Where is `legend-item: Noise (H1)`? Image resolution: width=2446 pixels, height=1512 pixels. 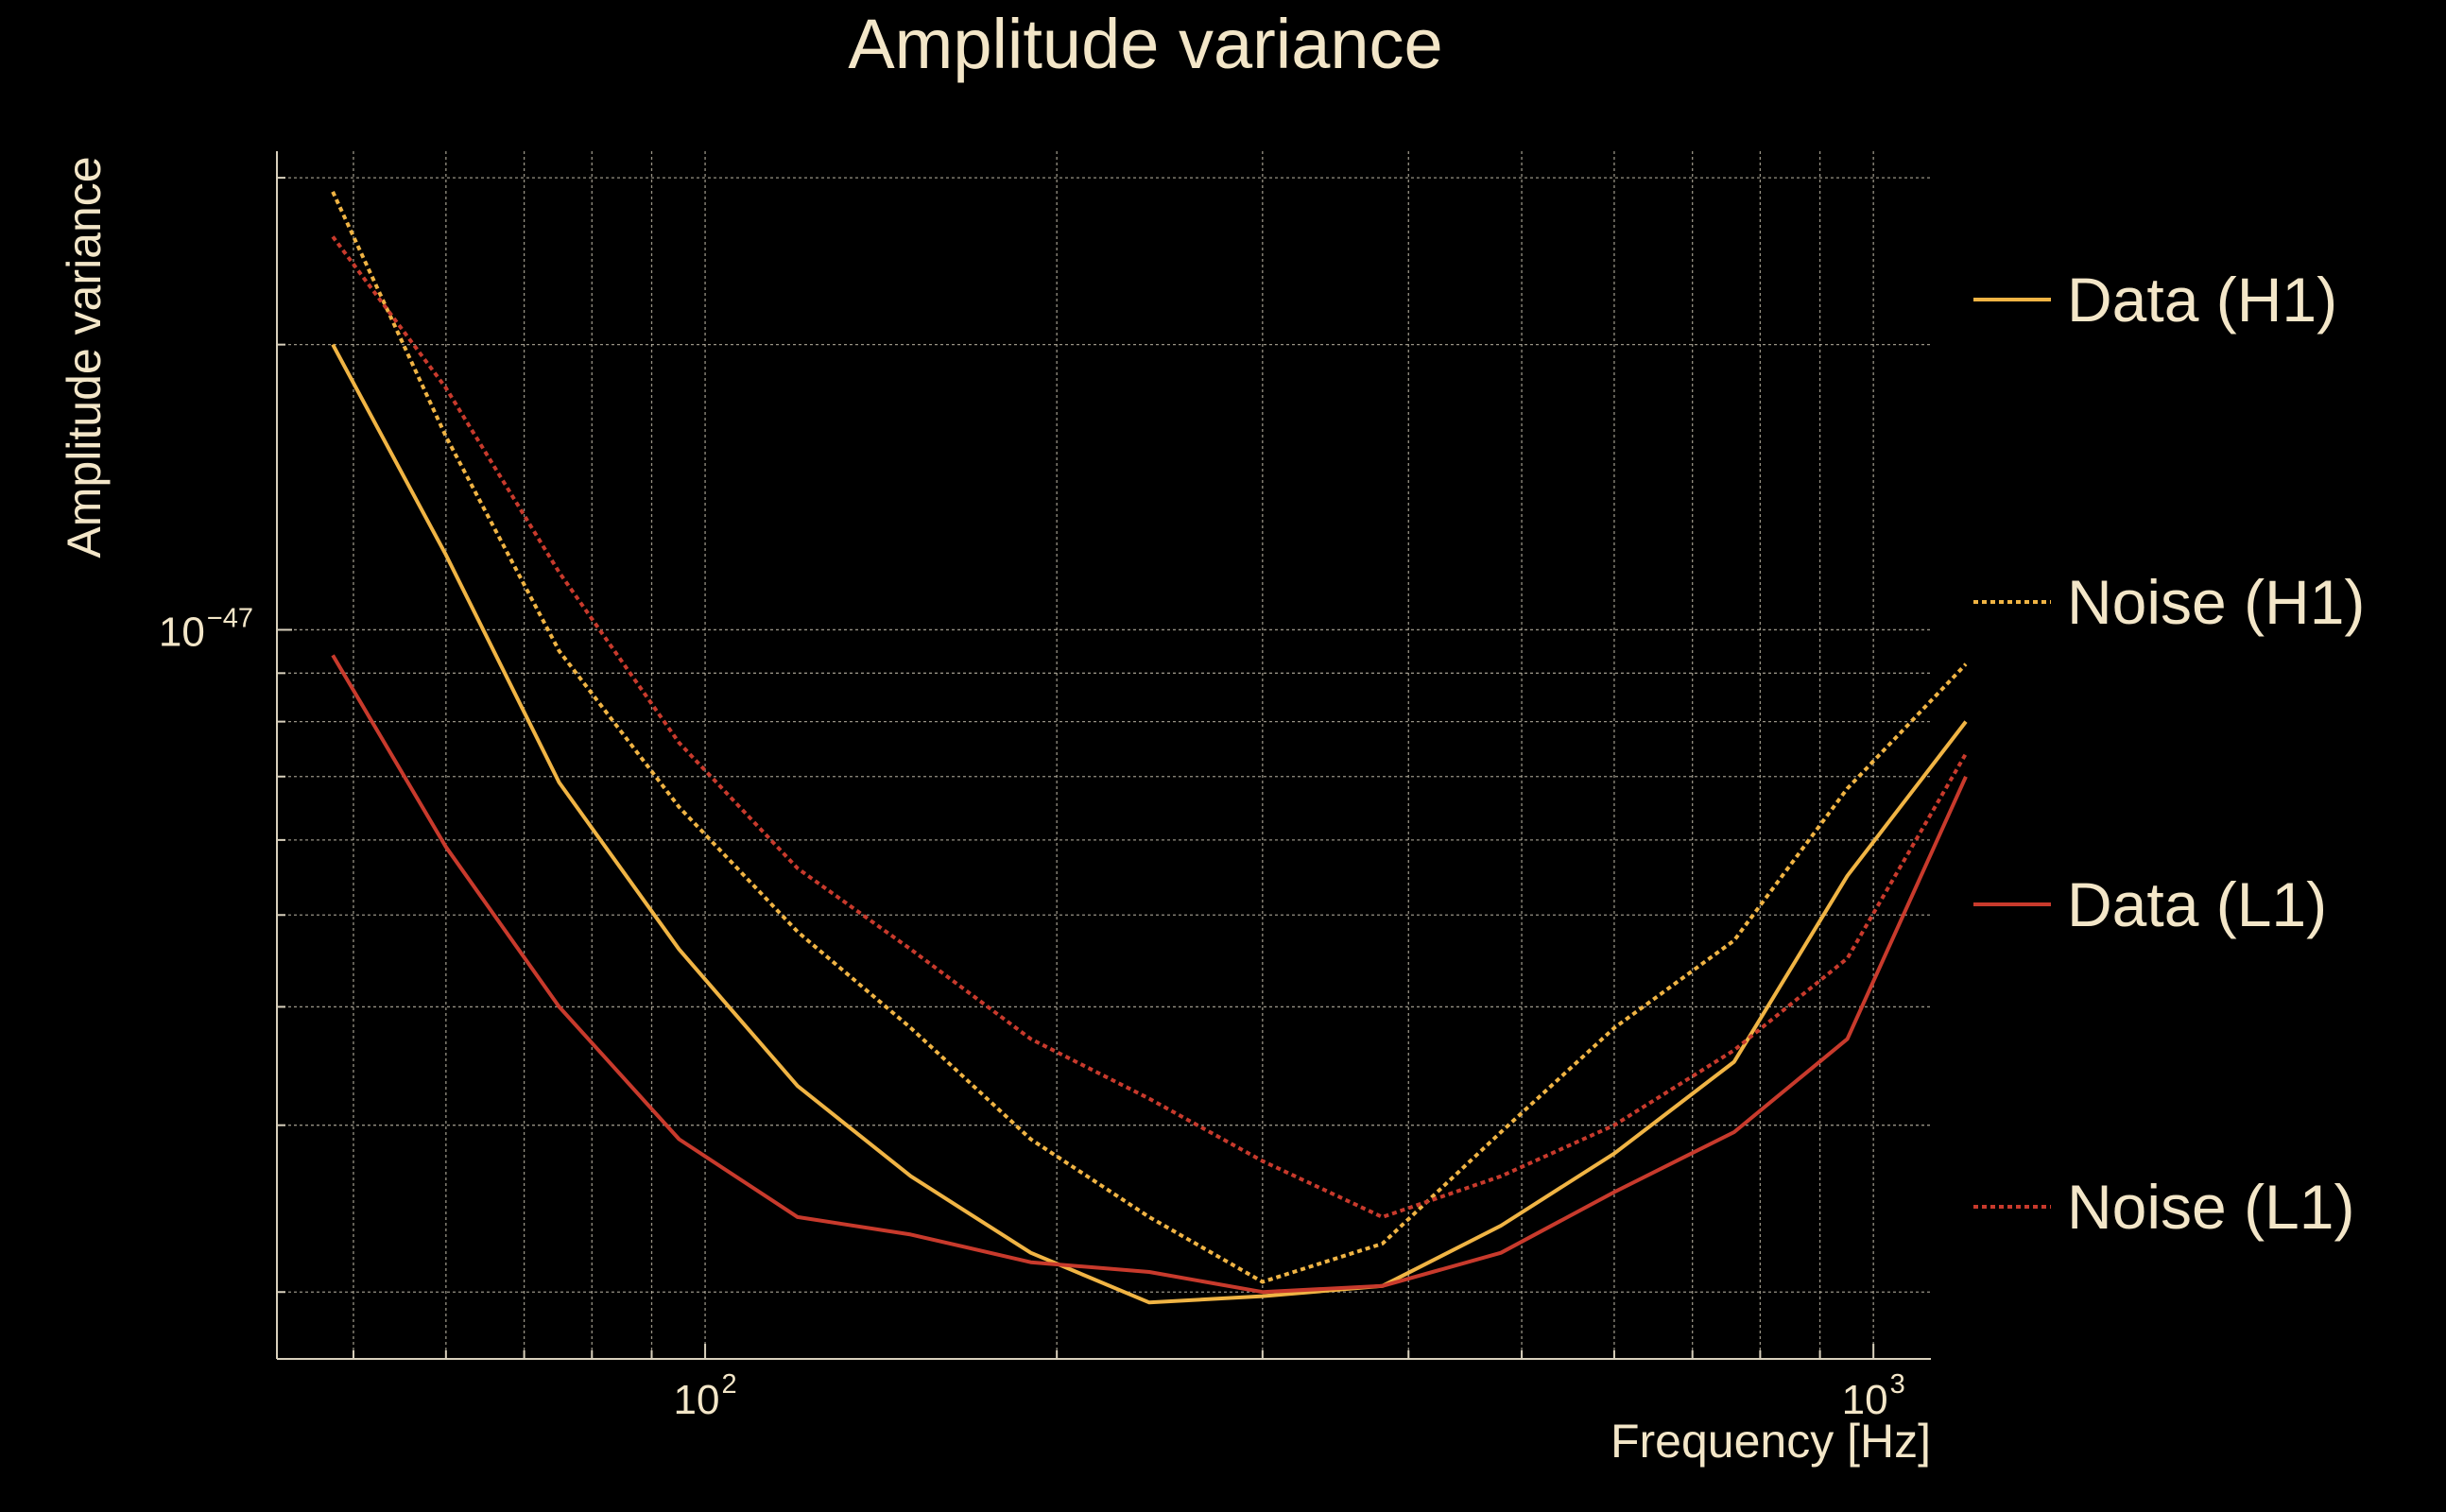
legend-item: Noise (H1) is located at coordinates (2169, 602).